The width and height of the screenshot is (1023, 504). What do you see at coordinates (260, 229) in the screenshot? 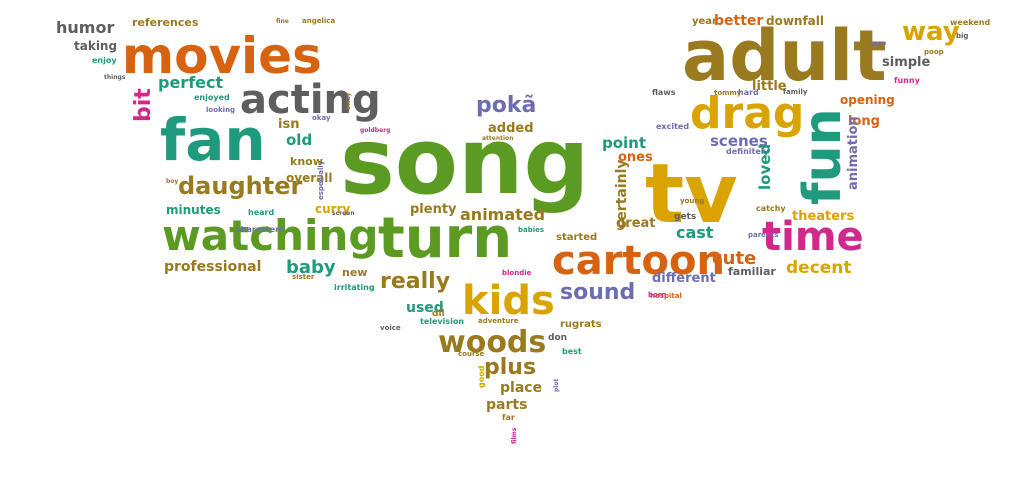
I see `word-characters: characters` at bounding box center [260, 229].